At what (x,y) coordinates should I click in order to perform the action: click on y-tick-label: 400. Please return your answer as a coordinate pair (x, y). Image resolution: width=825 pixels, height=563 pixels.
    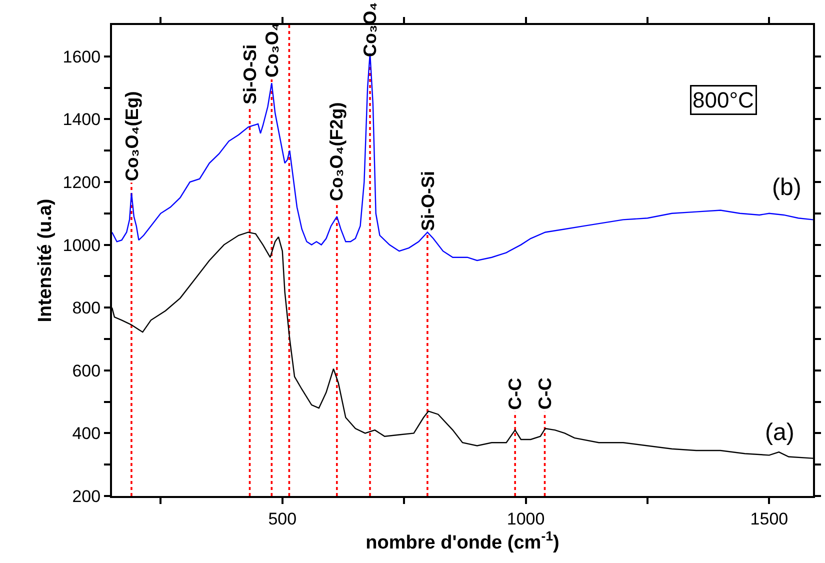
    Looking at the image, I should click on (86, 434).